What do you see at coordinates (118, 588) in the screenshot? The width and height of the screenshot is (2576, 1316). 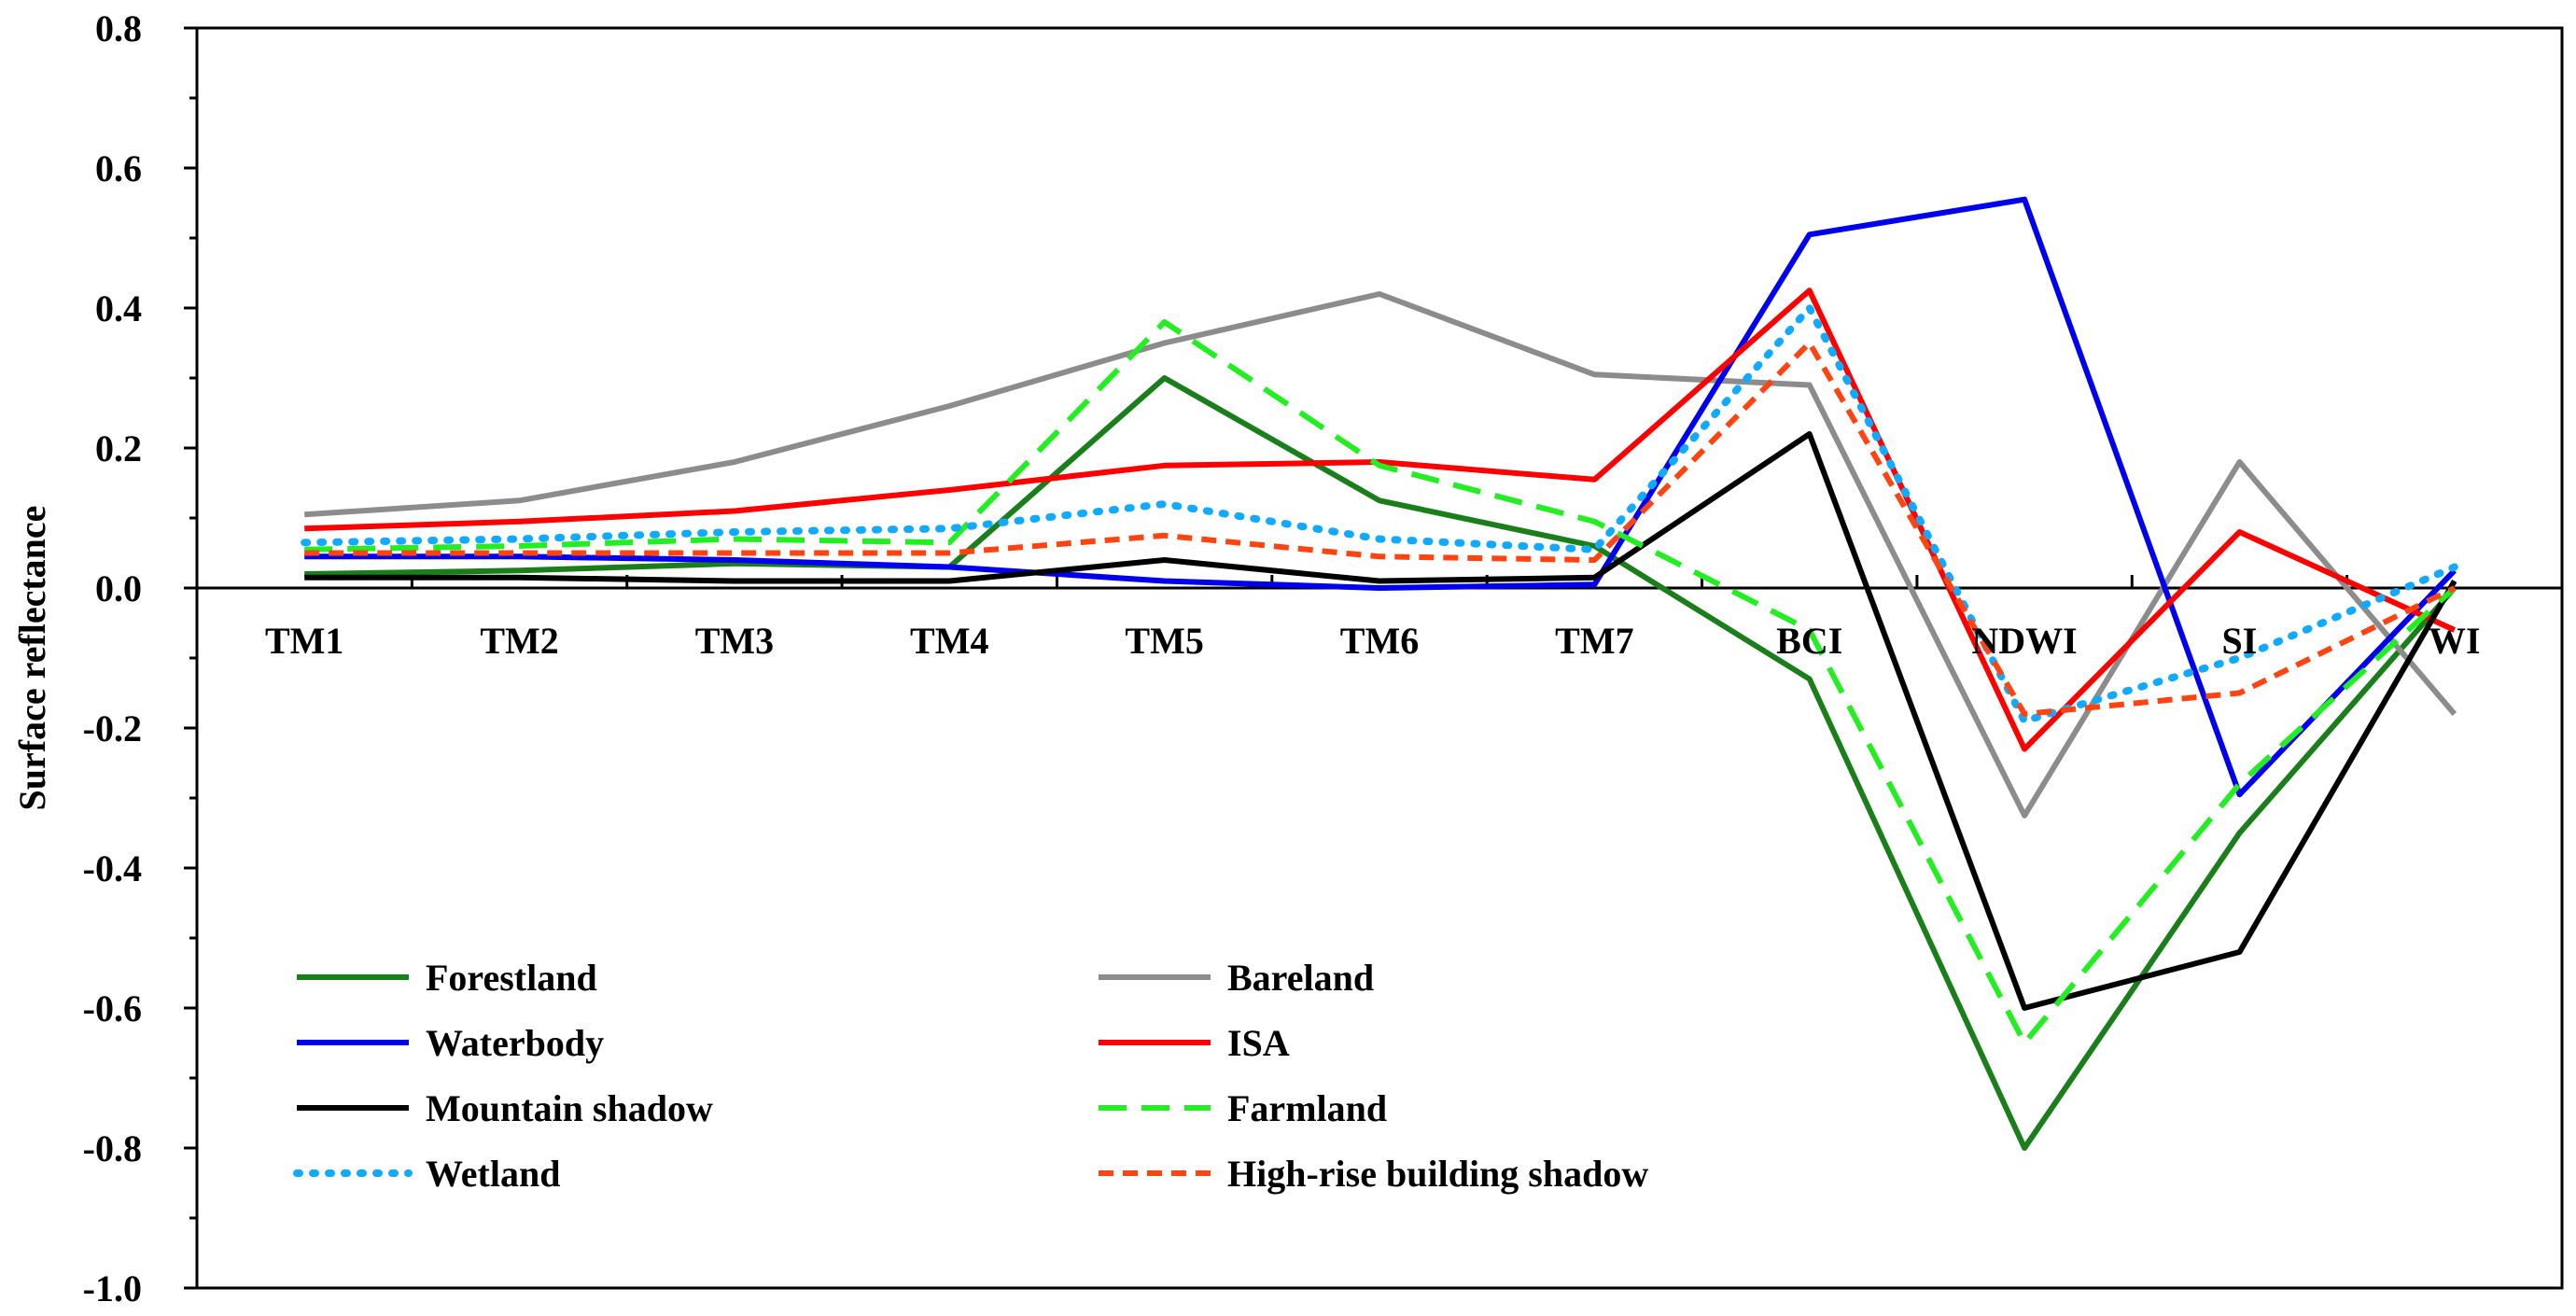 I see `y-tick-label: 0.0` at bounding box center [118, 588].